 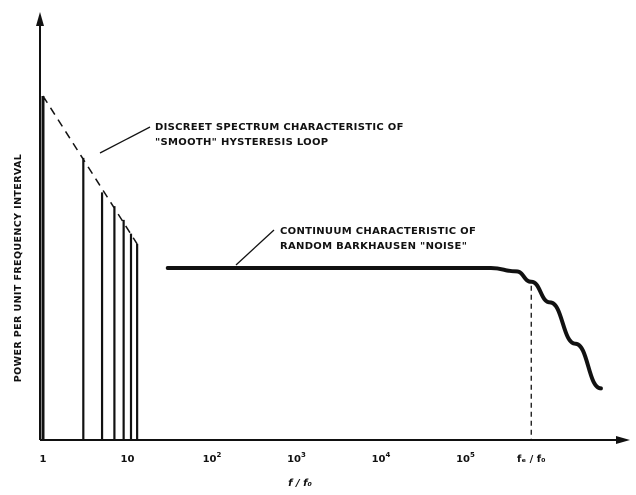 I want to click on x-tick-label-4: 104, so click(x=381, y=458).